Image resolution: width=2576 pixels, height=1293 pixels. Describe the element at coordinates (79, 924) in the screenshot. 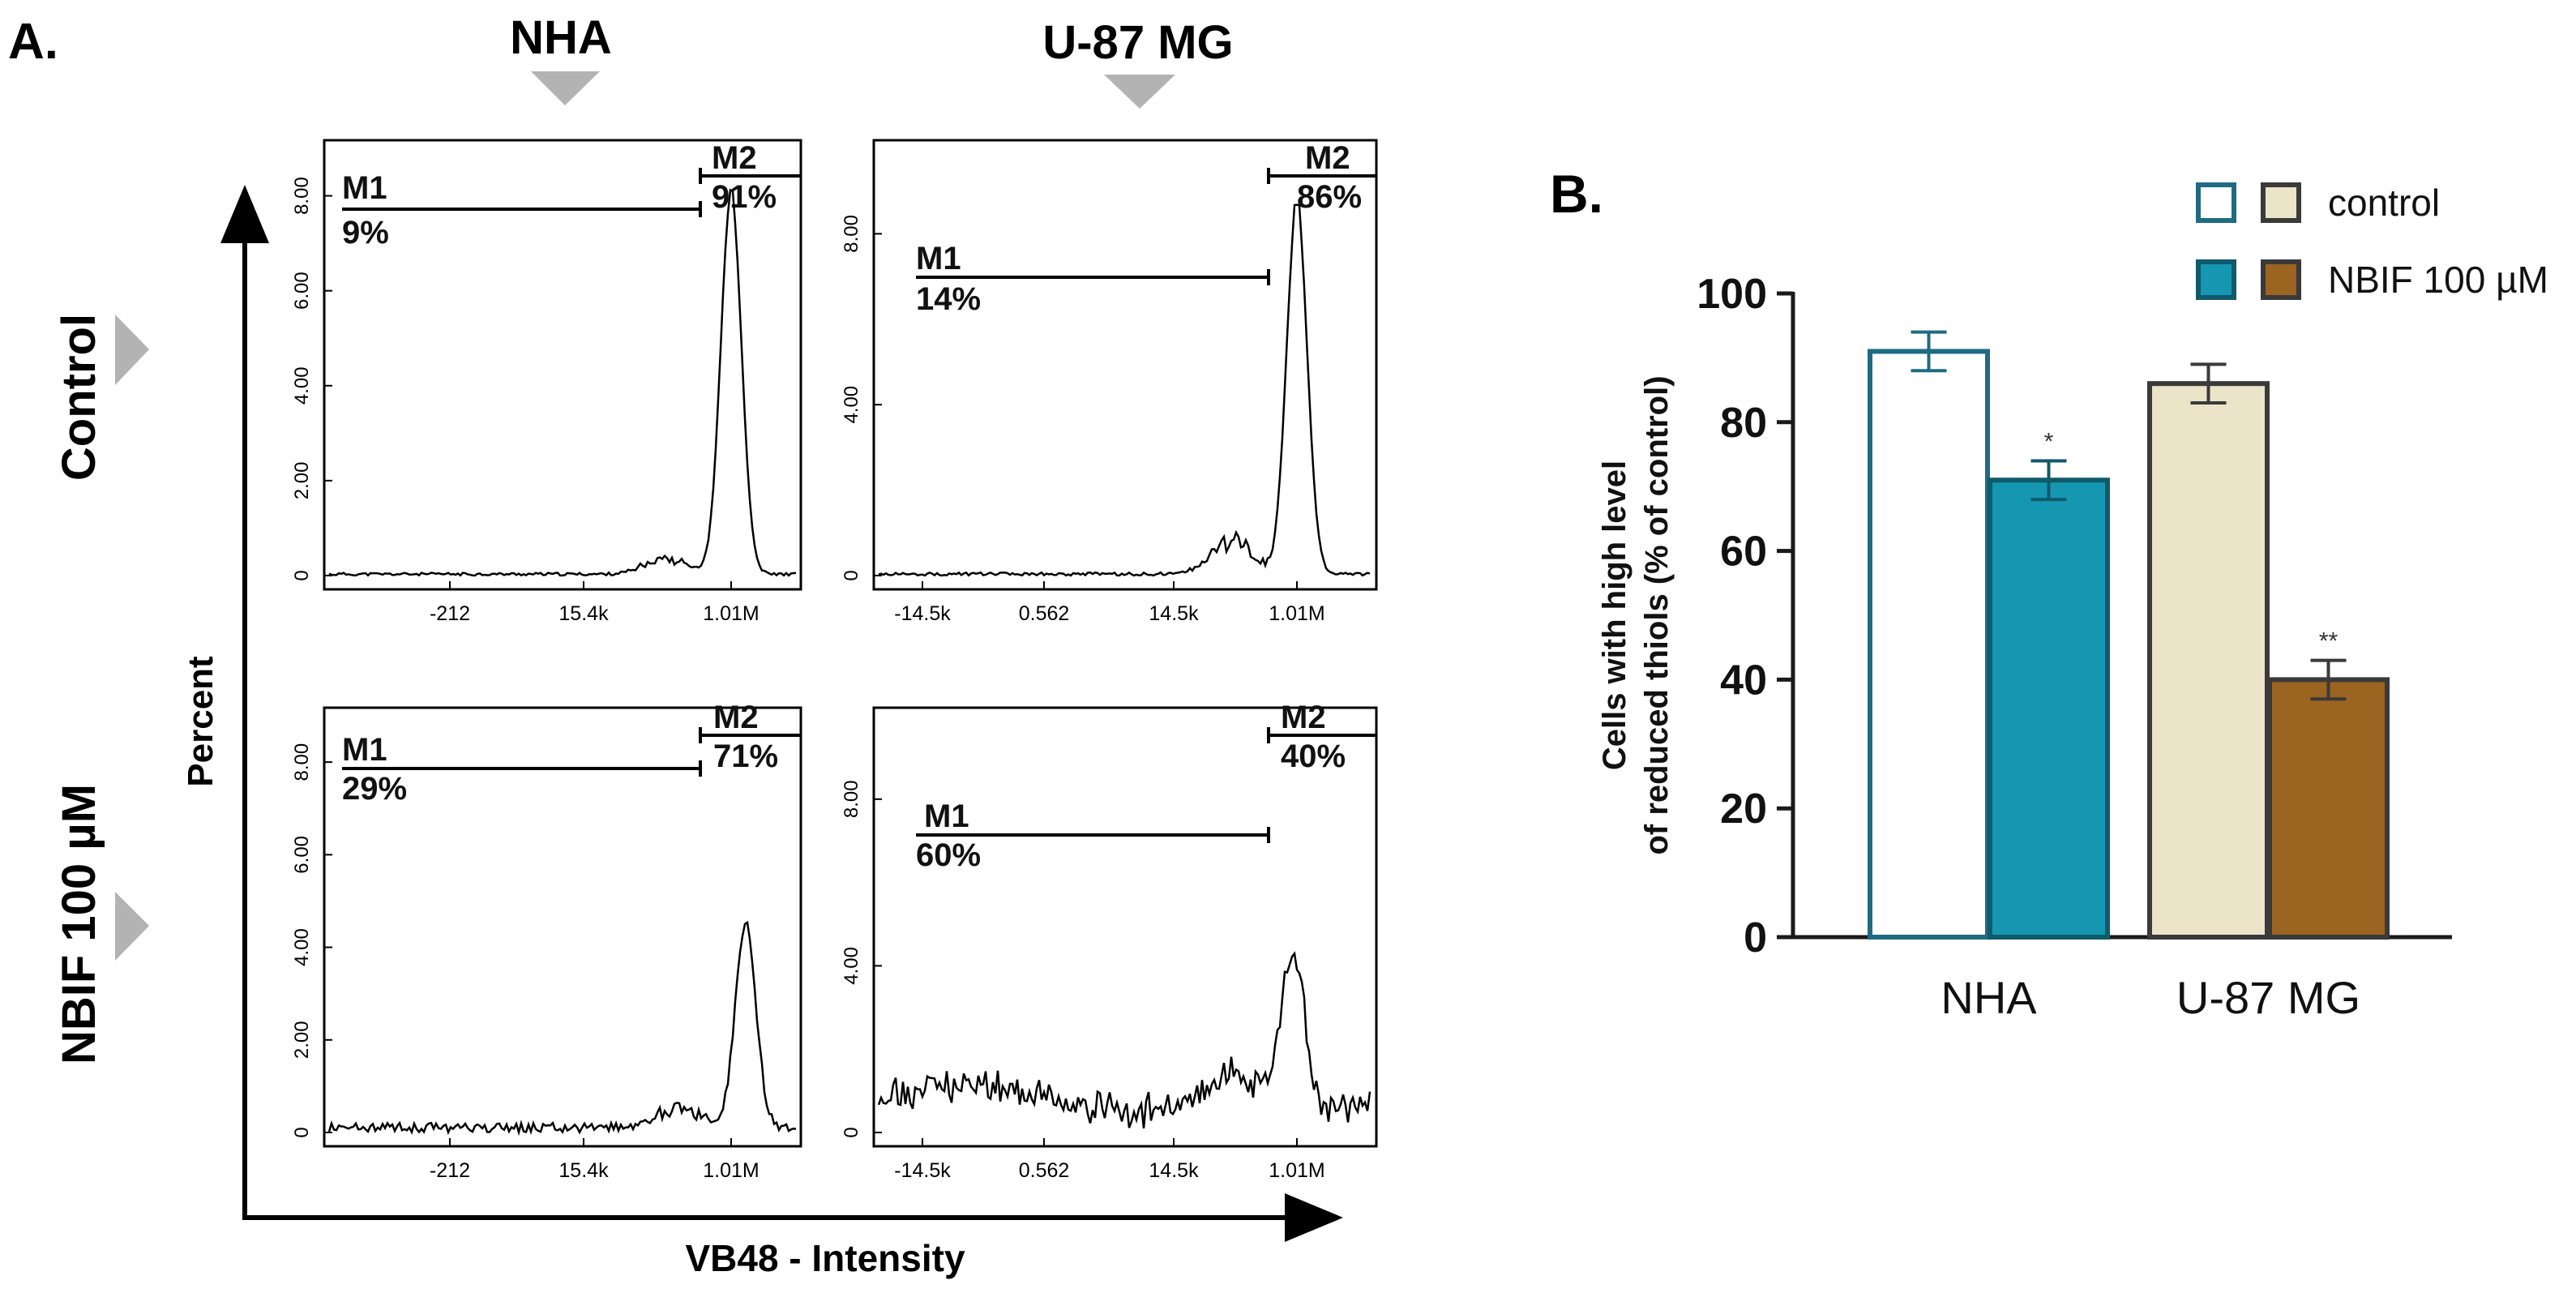

I see `row-label-nbif: NBIF 100 µM` at that location.